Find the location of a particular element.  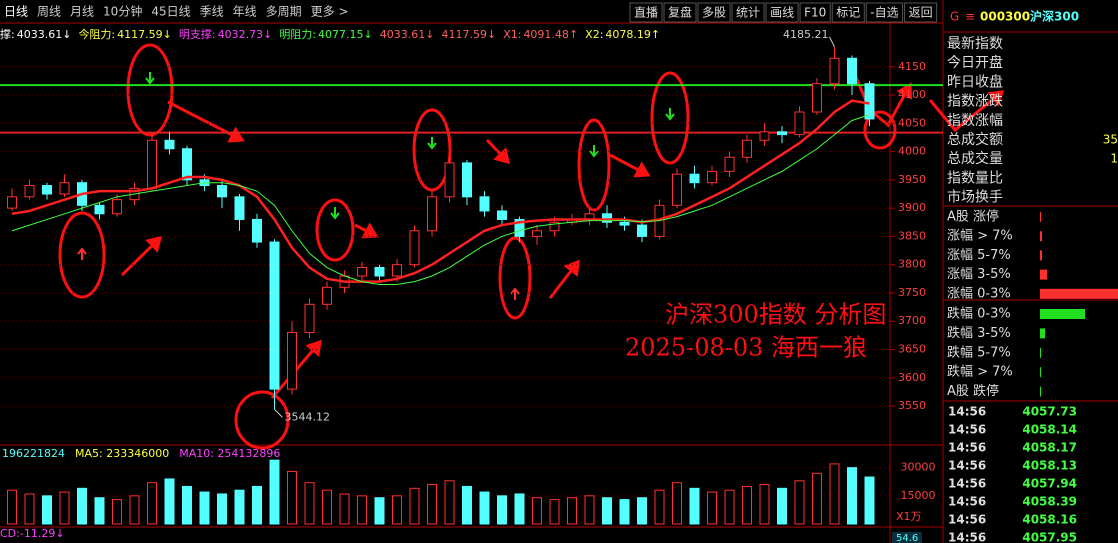

y-tick-label: 4000 is located at coordinates (912, 151).